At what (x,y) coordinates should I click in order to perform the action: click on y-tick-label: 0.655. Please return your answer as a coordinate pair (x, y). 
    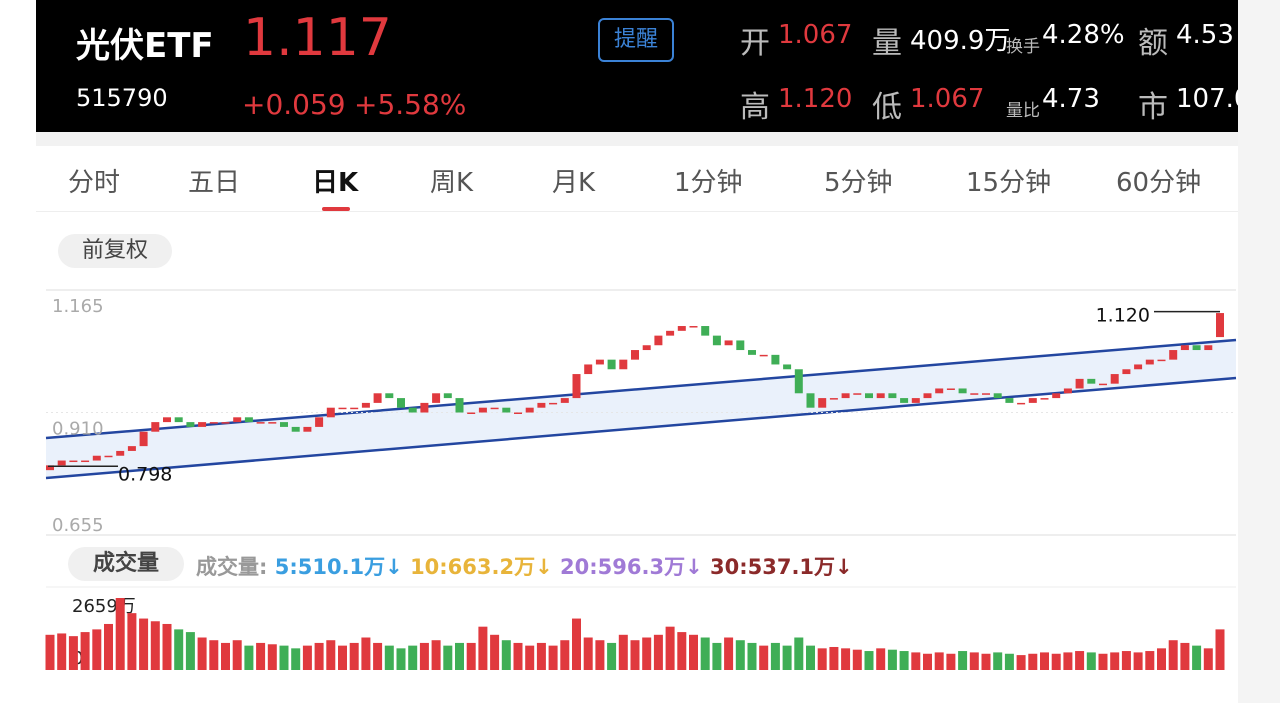
    Looking at the image, I should click on (78, 525).